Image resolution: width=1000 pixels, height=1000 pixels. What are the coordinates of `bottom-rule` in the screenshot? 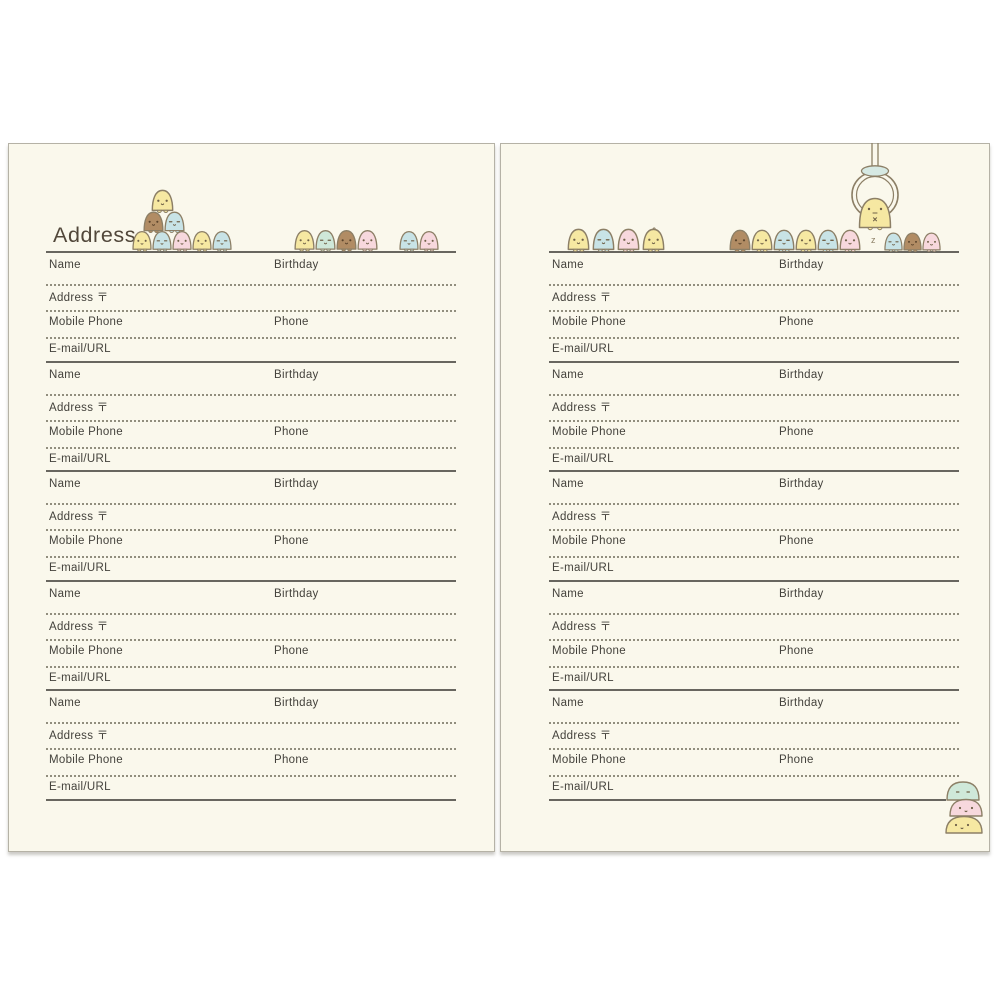 It's located at (747, 800).